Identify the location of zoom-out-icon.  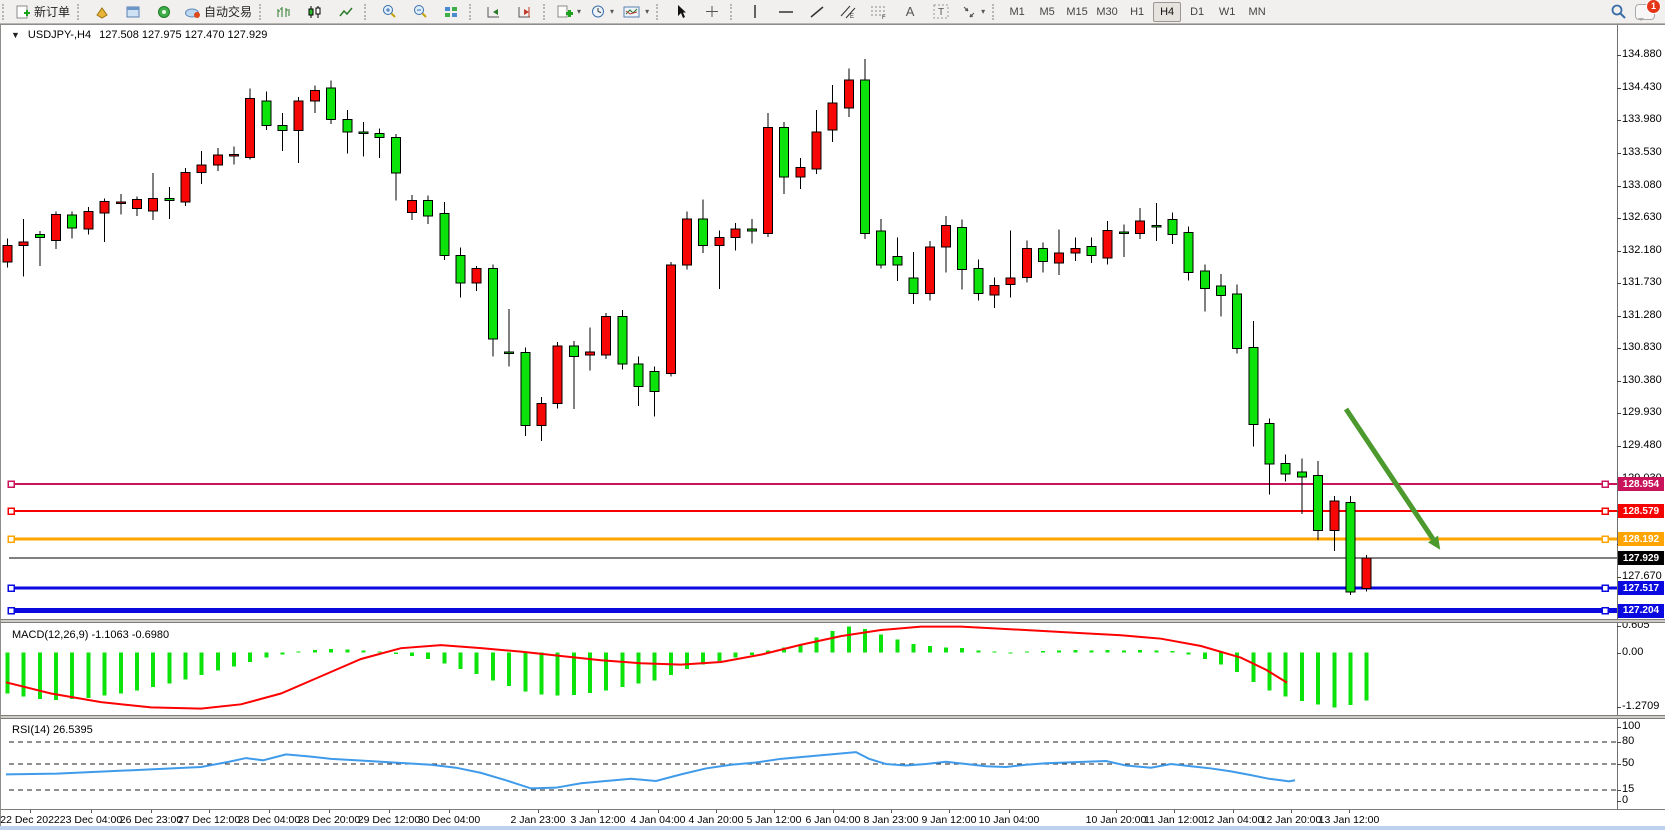
(420, 11).